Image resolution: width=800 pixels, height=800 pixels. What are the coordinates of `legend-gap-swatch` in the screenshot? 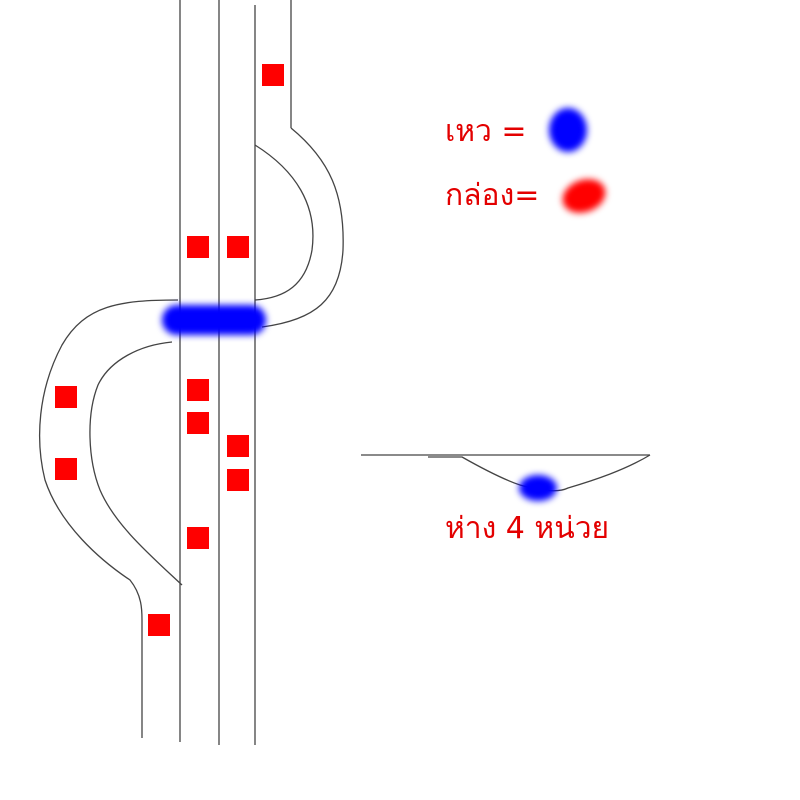 It's located at (568, 130).